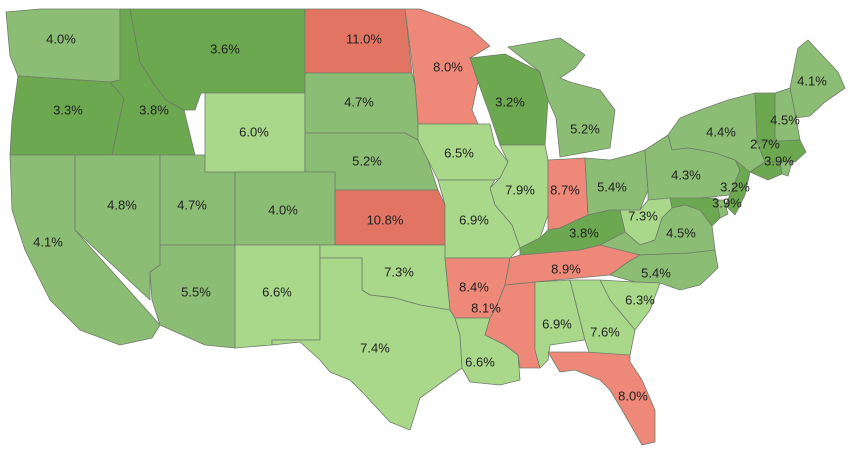  I want to click on state-value-co: 4.0%, so click(283, 210).